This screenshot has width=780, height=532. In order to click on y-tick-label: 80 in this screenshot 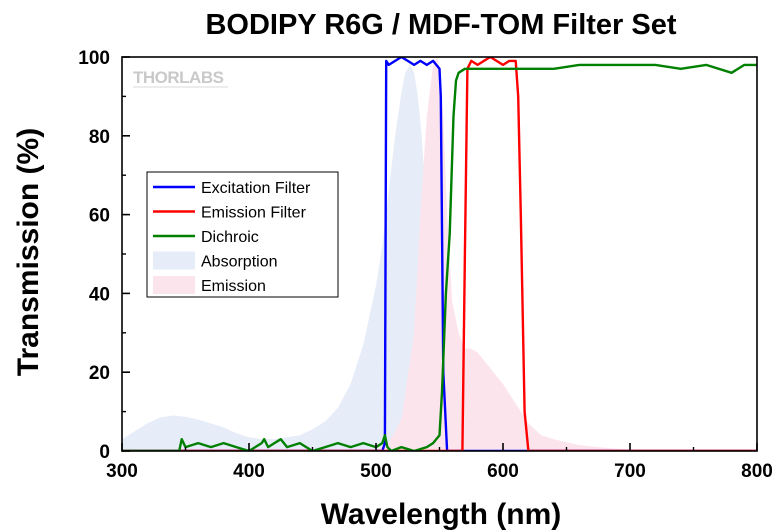, I will do `click(99, 137)`.